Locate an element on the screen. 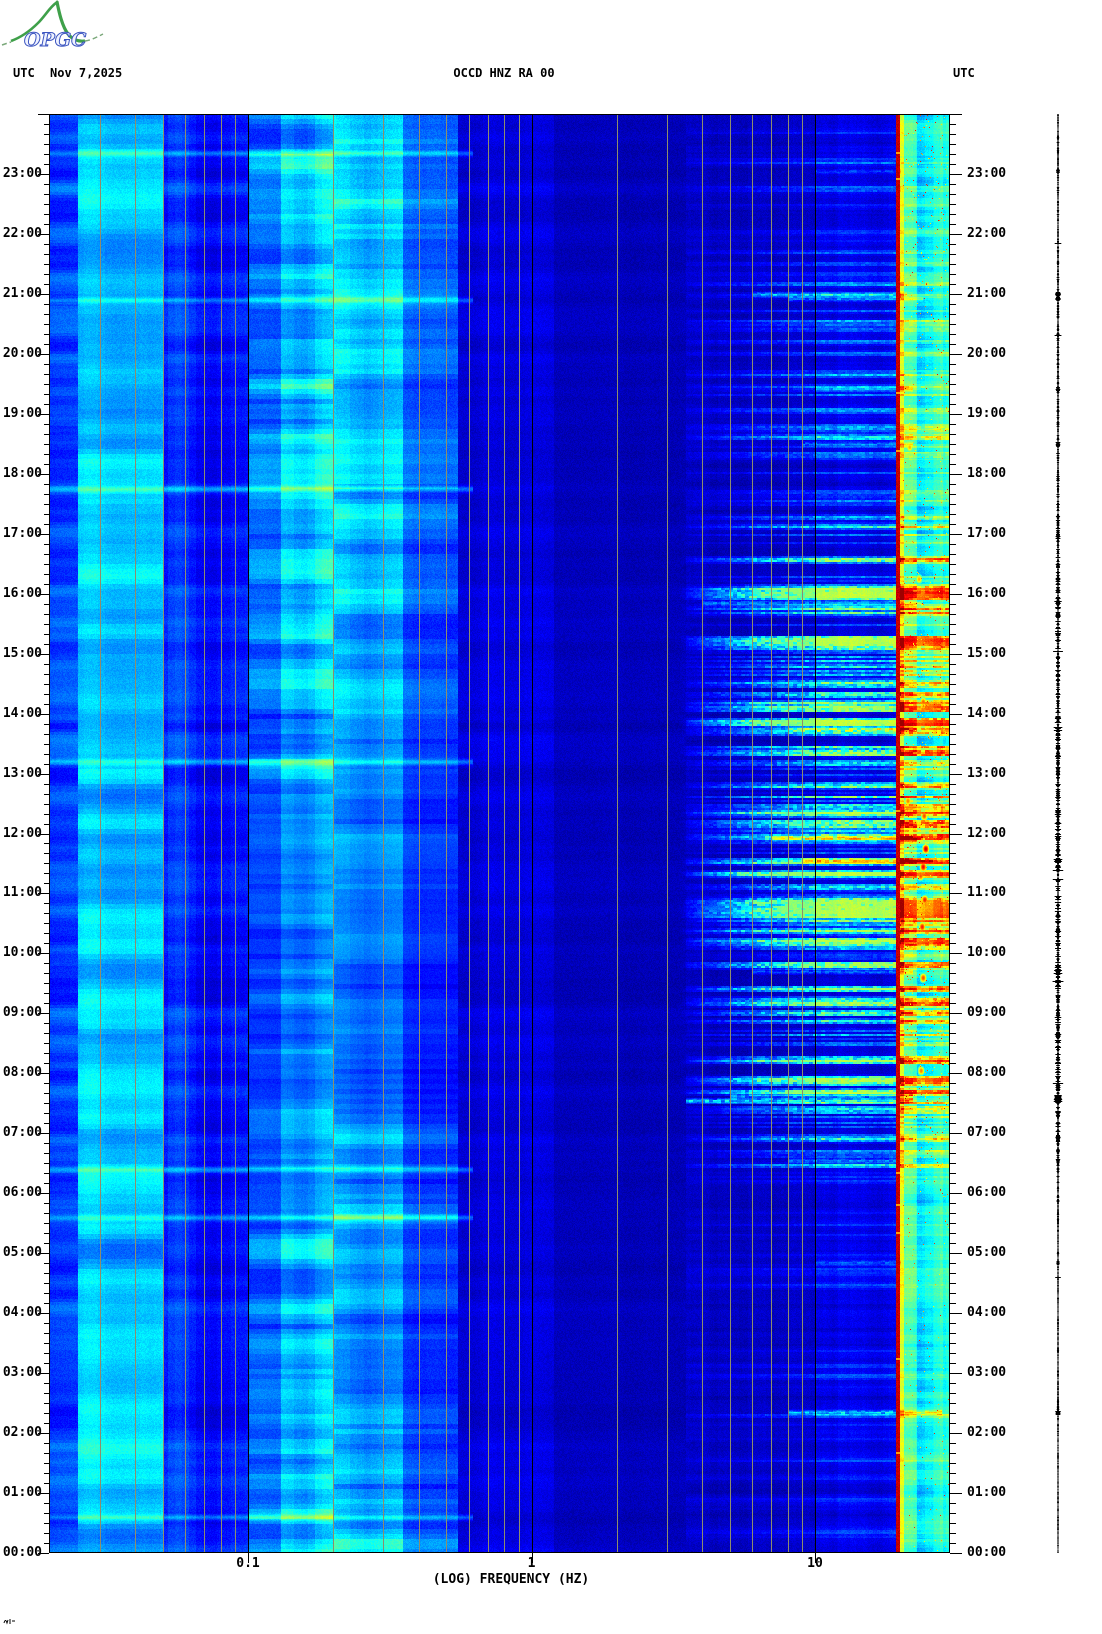  logo-mountain-right is located at coordinates (70, 22).